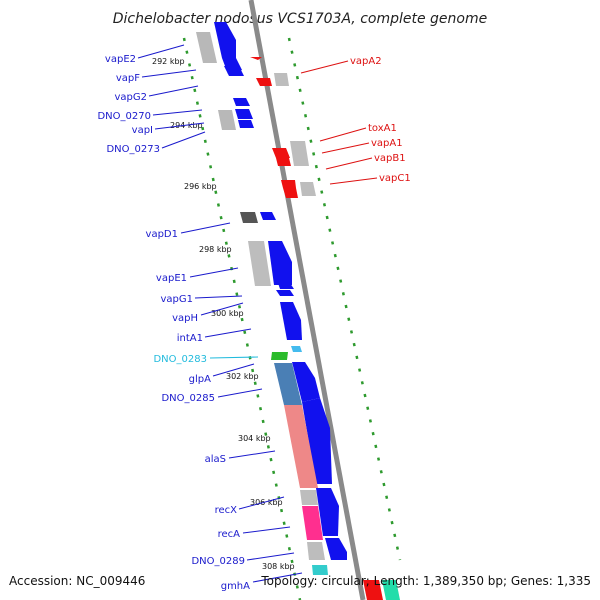 The image size is (600, 600). Describe the element at coordinates (254, 438) in the screenshot. I see `tick-label: 304 kbp` at that location.